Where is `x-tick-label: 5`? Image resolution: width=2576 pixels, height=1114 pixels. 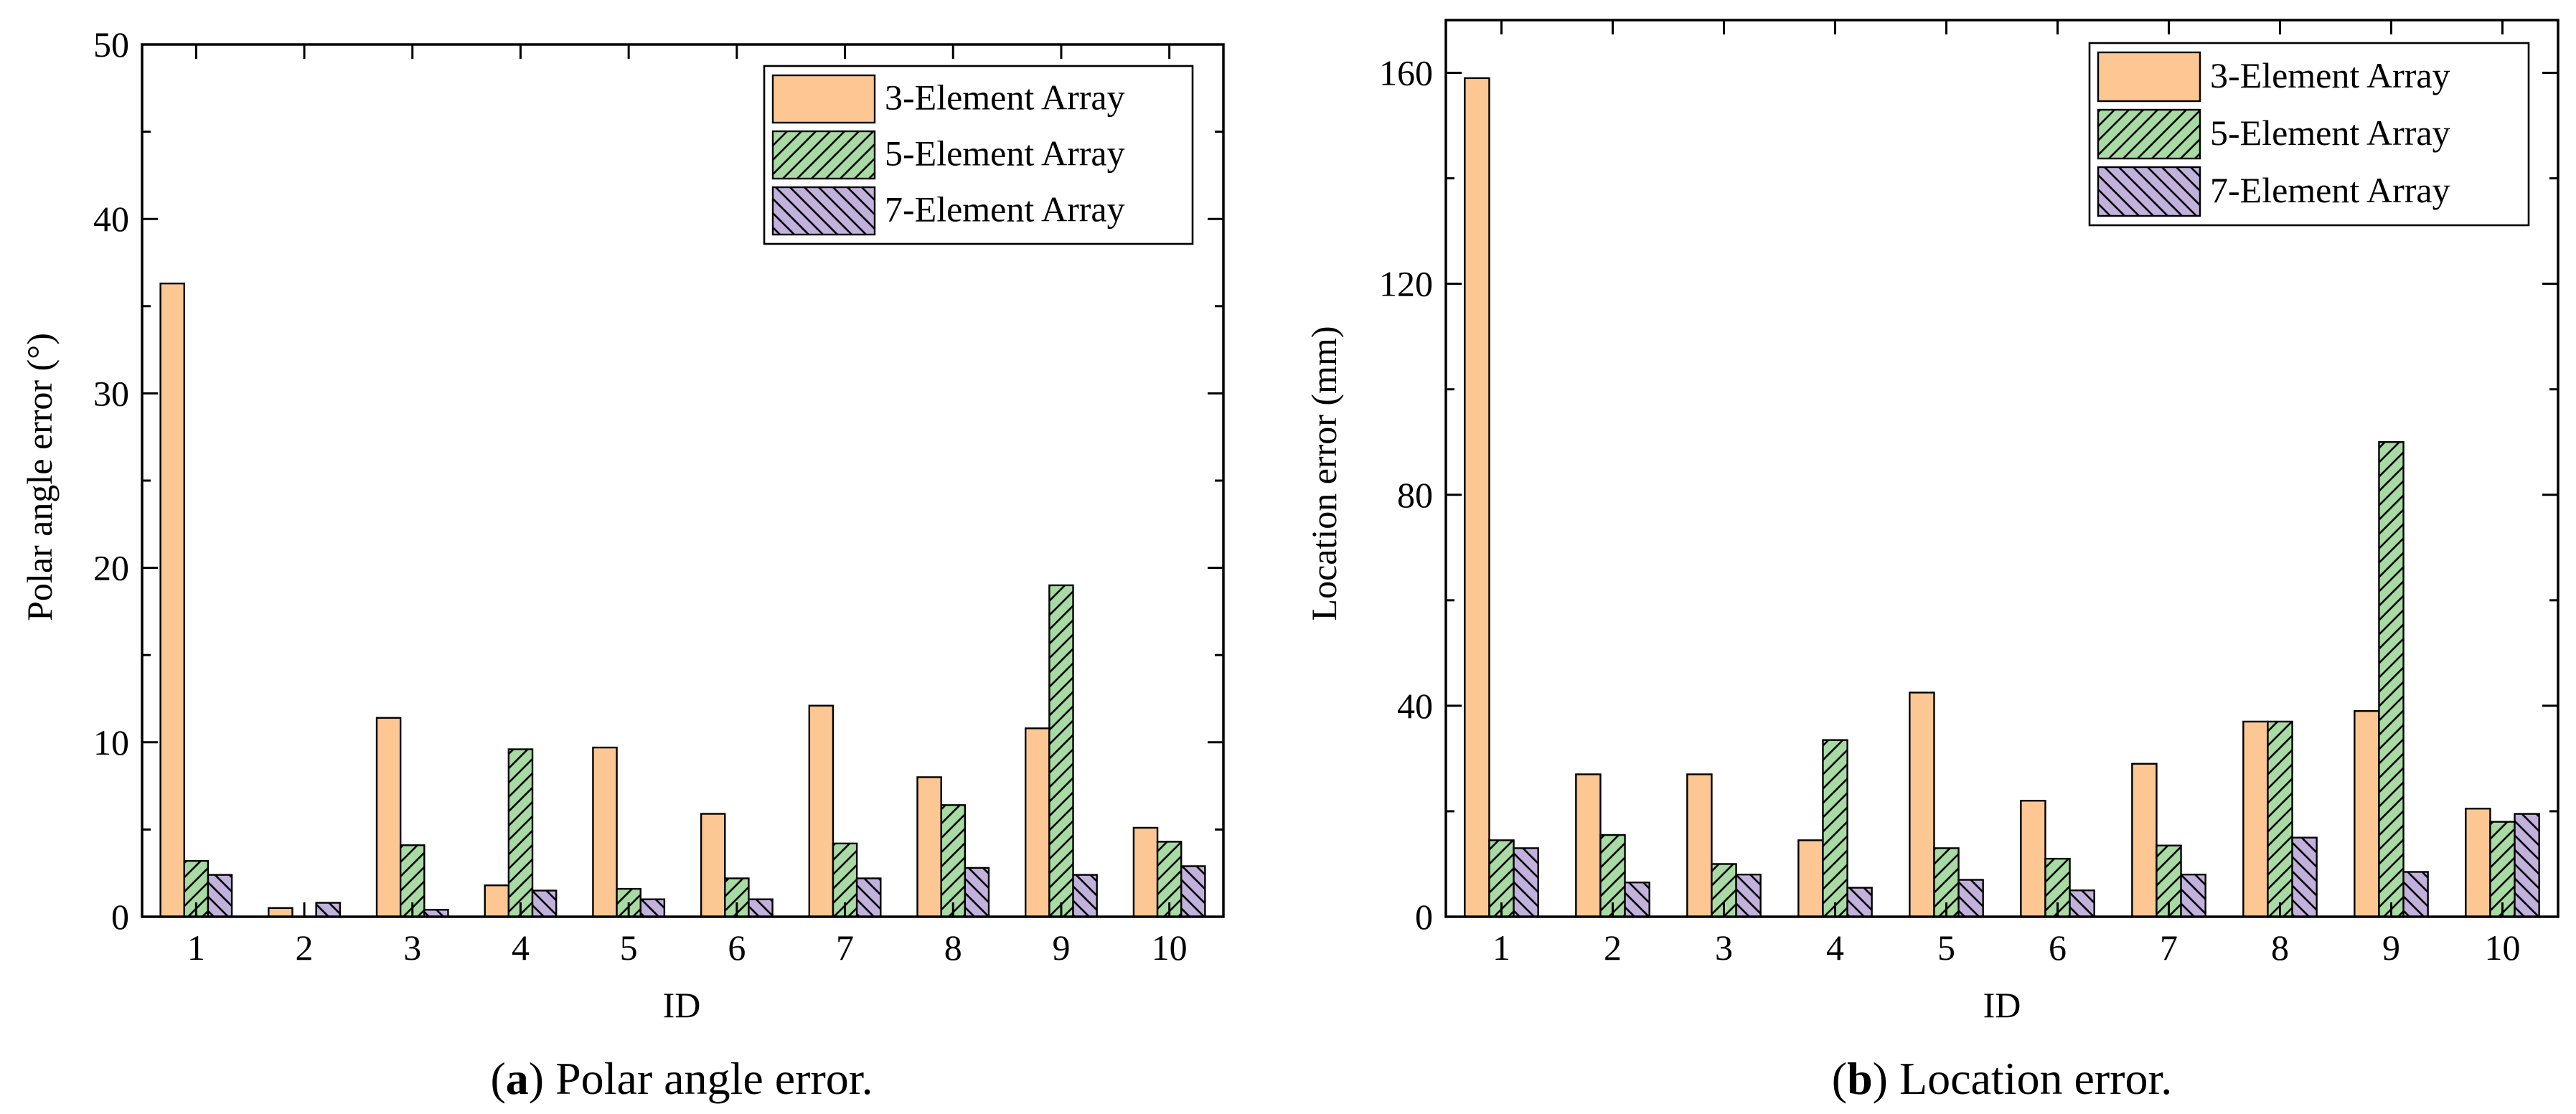
x-tick-label: 5 is located at coordinates (629, 948).